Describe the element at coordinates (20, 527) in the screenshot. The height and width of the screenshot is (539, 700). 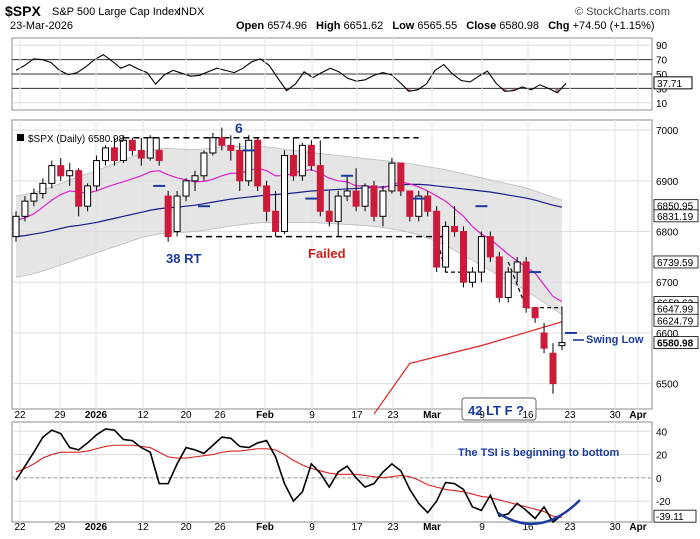
I see `tsi-x-tick-label: 22` at that location.